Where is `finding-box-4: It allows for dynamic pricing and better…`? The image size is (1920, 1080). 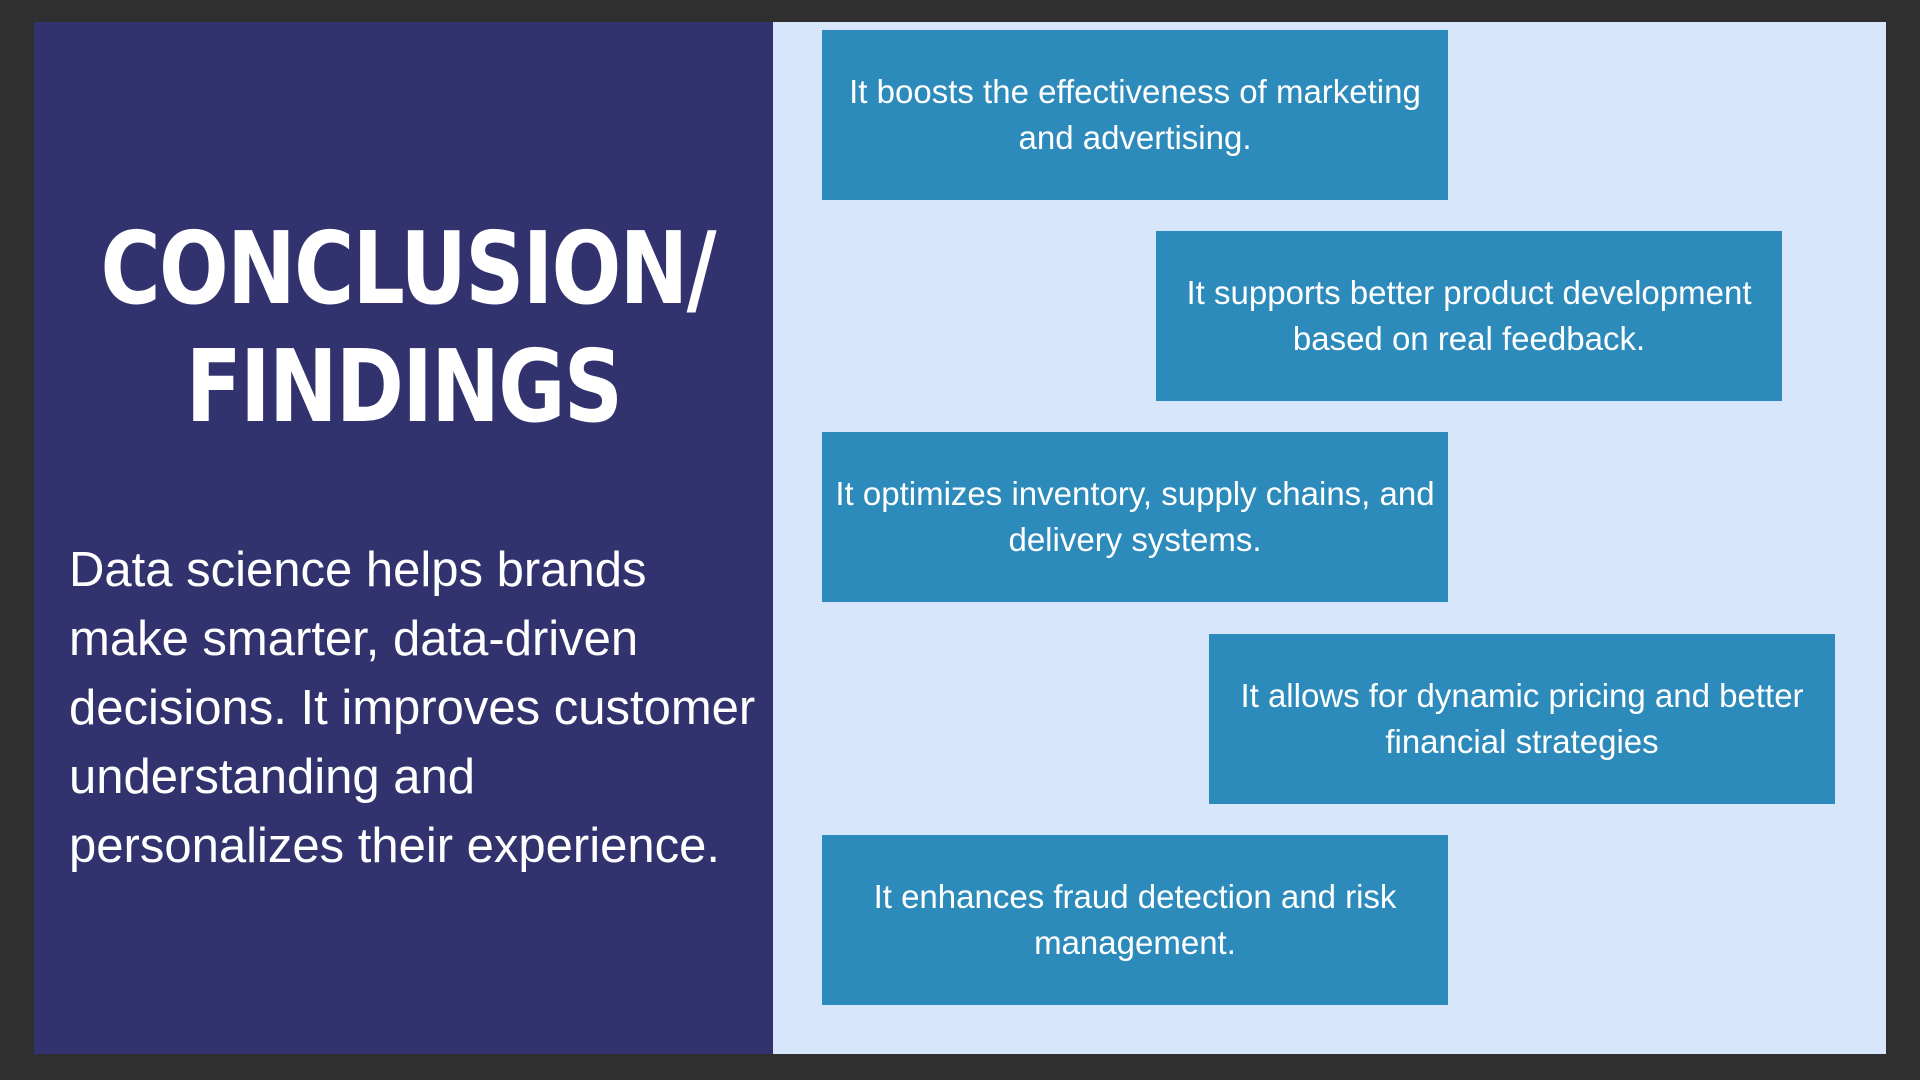 finding-box-4: It allows for dynamic pricing and better… is located at coordinates (1522, 719).